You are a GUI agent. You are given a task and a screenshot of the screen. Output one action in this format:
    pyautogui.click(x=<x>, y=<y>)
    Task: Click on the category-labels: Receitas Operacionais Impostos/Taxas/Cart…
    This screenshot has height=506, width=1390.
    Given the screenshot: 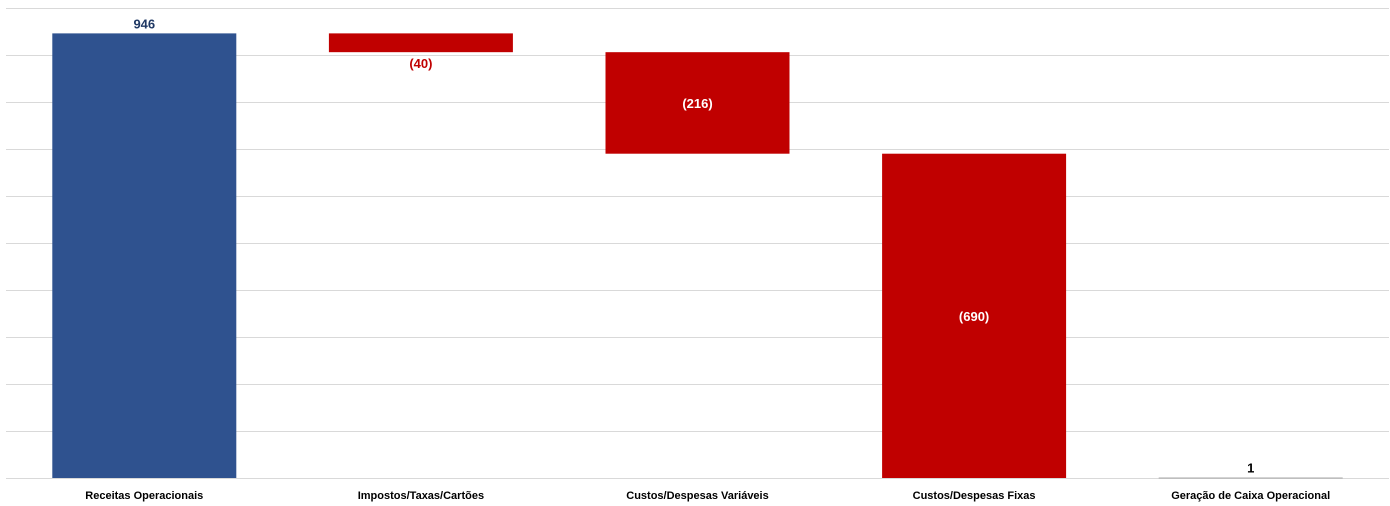 What is the action you would take?
    pyautogui.click(x=707, y=496)
    